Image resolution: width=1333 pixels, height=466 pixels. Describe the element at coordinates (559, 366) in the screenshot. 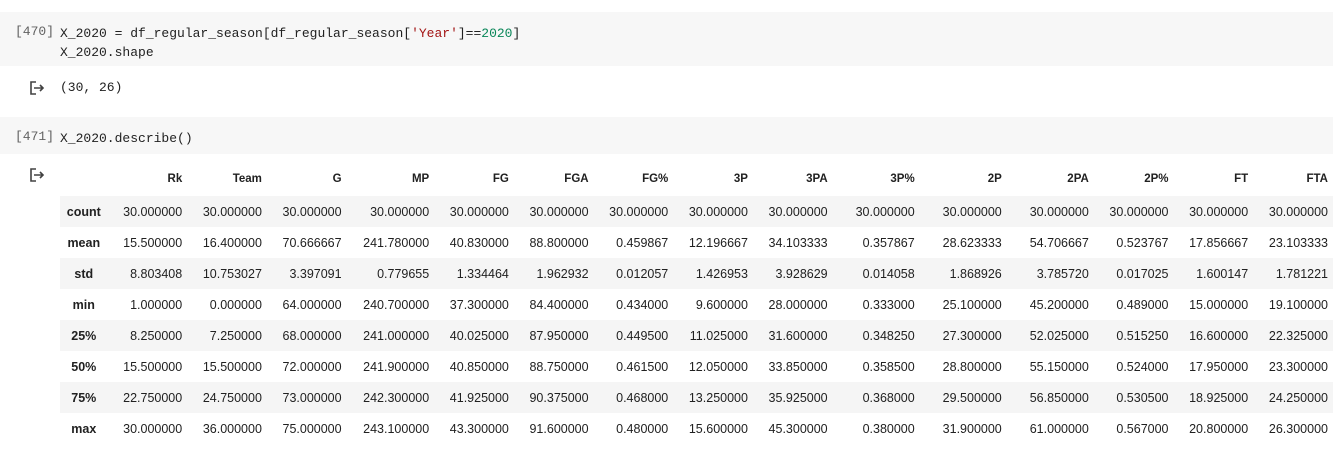

I see `table-cell: 88.750000` at that location.